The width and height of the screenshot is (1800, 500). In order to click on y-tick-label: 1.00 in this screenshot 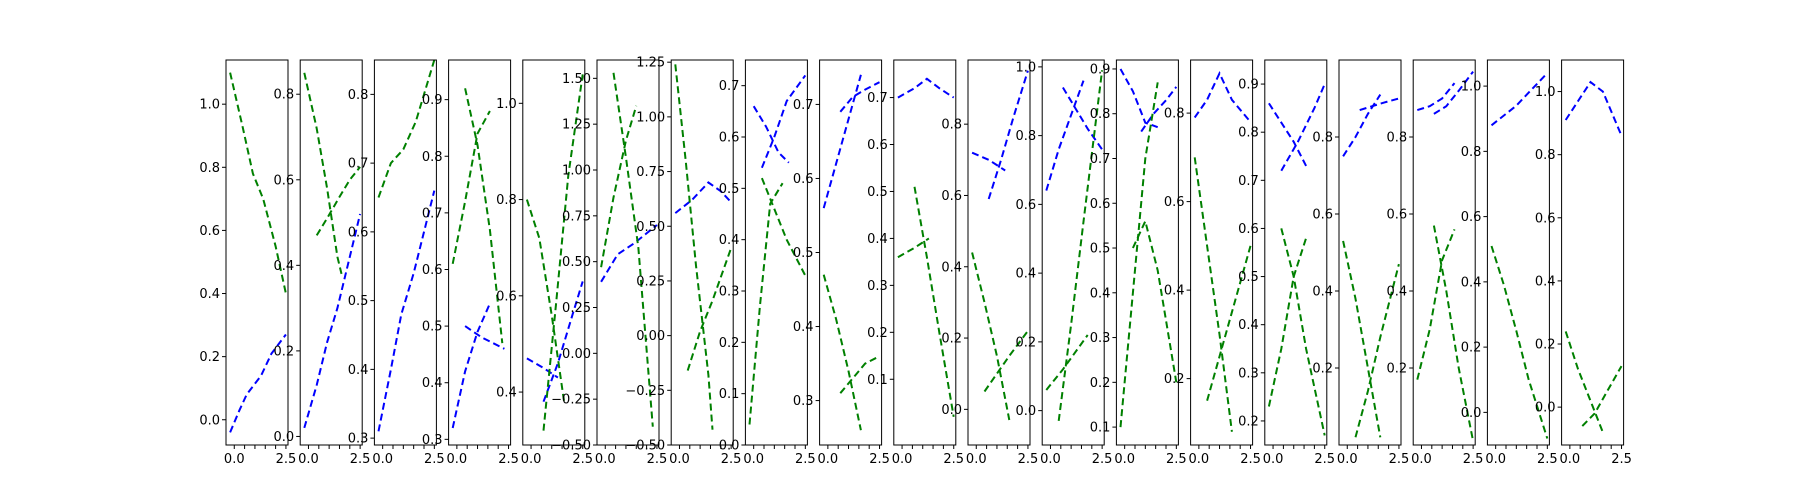, I will do `click(576, 171)`.